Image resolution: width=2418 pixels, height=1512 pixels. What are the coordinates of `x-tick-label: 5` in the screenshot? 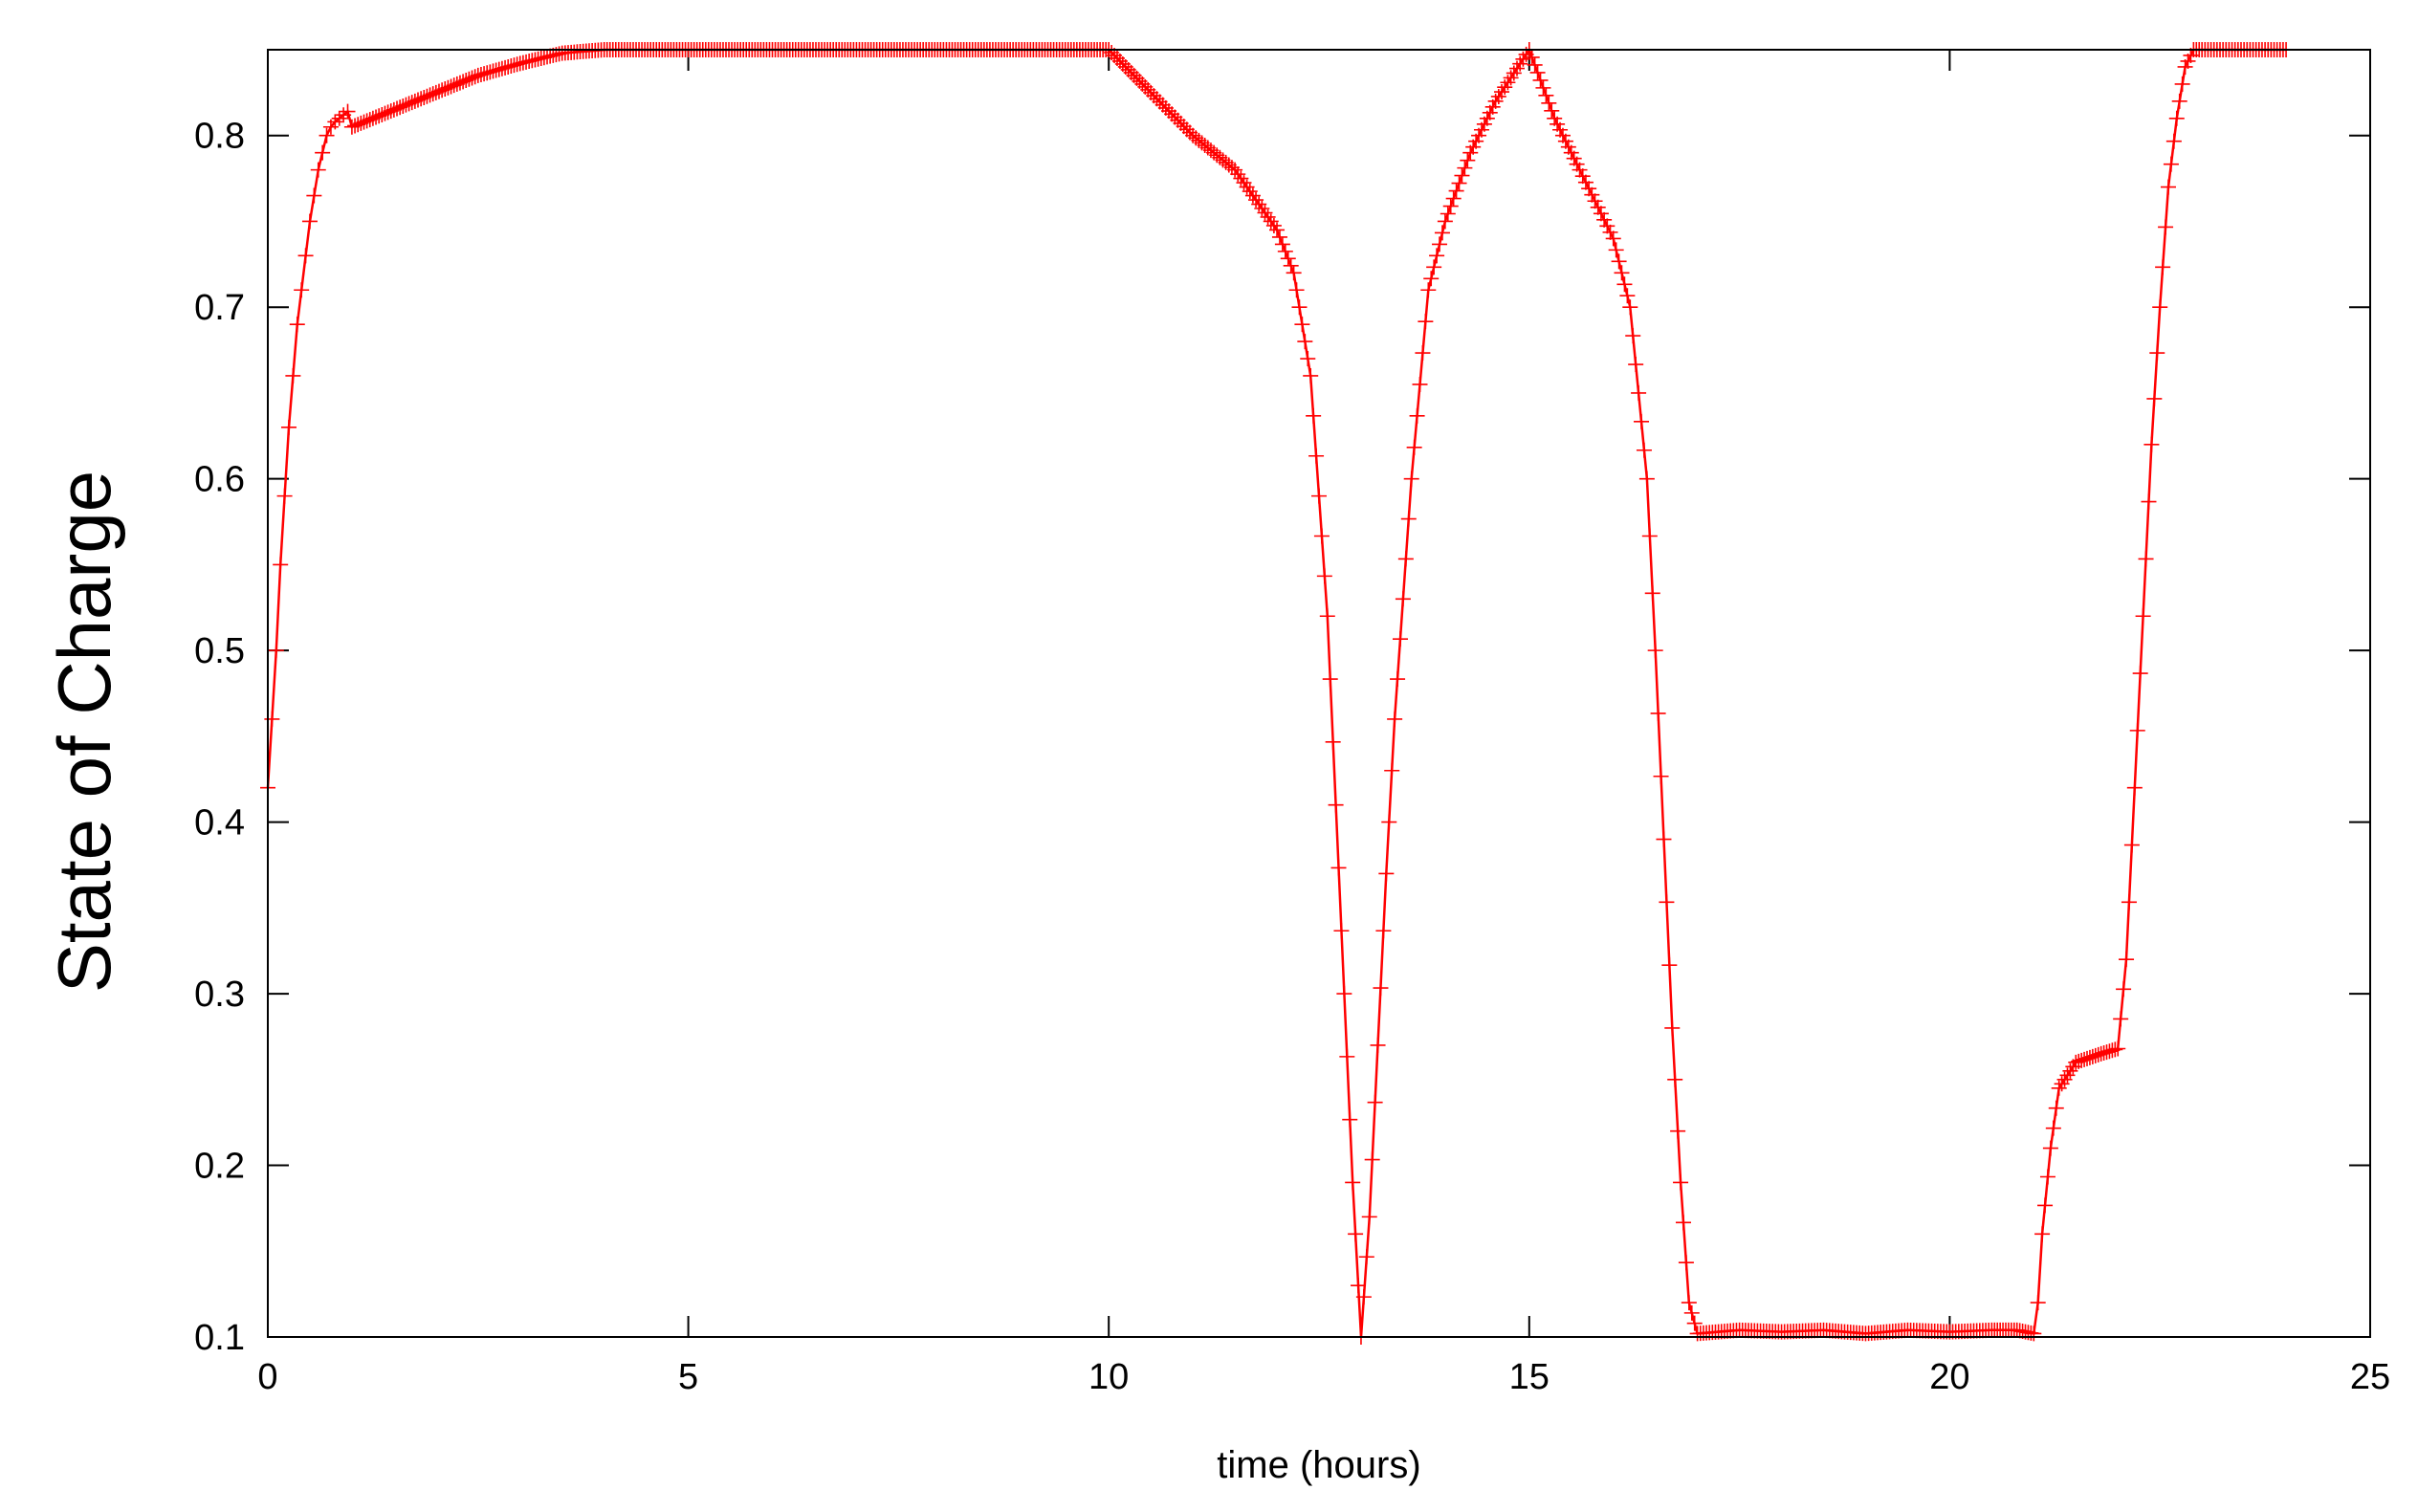 It's located at (688, 1377).